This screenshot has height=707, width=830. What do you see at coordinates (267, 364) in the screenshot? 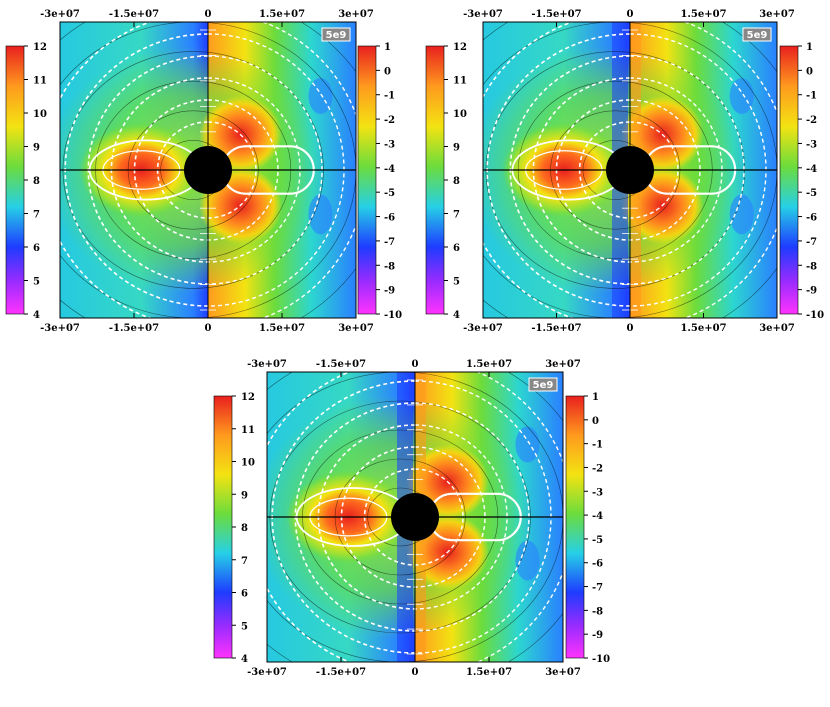
I see `x-tick-label-top: -3e+07` at bounding box center [267, 364].